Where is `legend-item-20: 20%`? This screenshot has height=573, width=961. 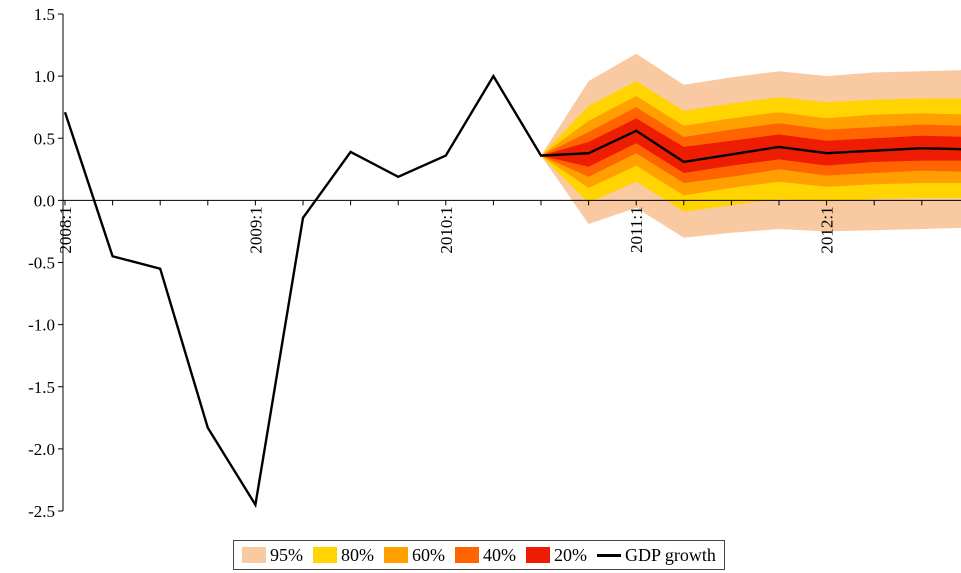
legend-item-20: 20% is located at coordinates (556, 555).